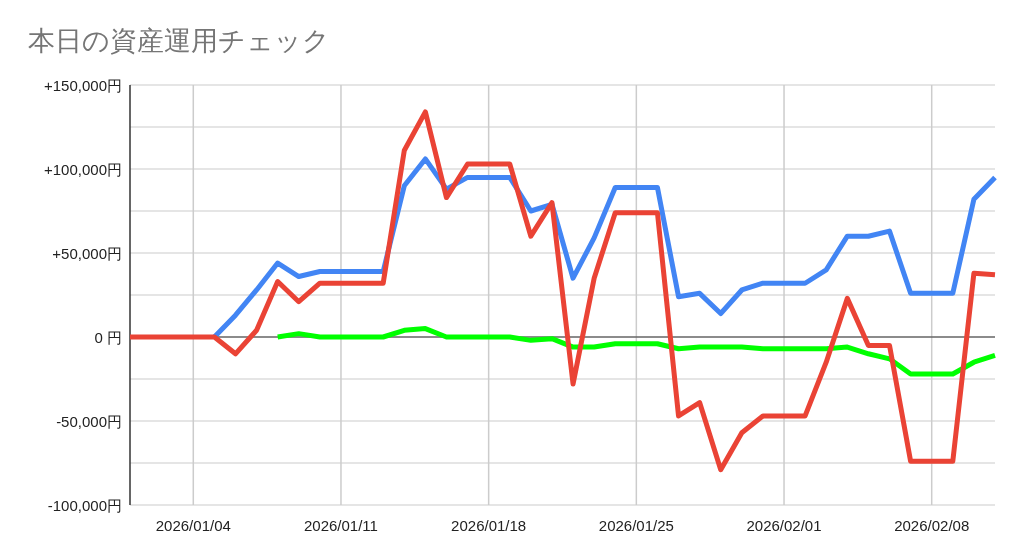 This screenshot has width=1024, height=560. What do you see at coordinates (932, 525) in the screenshot?
I see `x-tick-label: 2026/02/08` at bounding box center [932, 525].